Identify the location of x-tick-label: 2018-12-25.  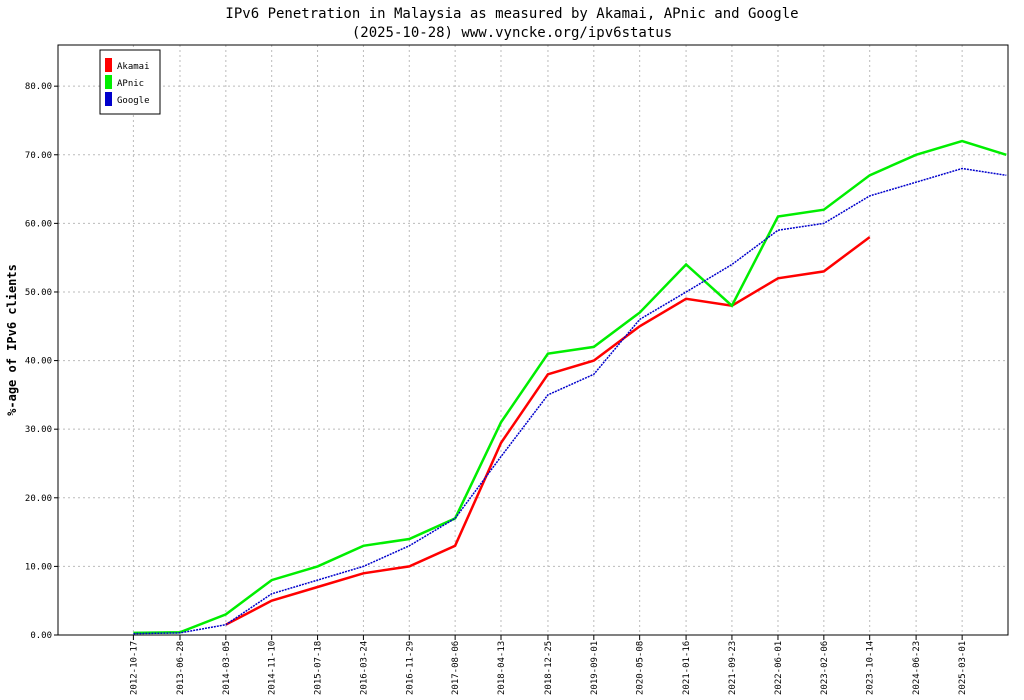
(549, 668).